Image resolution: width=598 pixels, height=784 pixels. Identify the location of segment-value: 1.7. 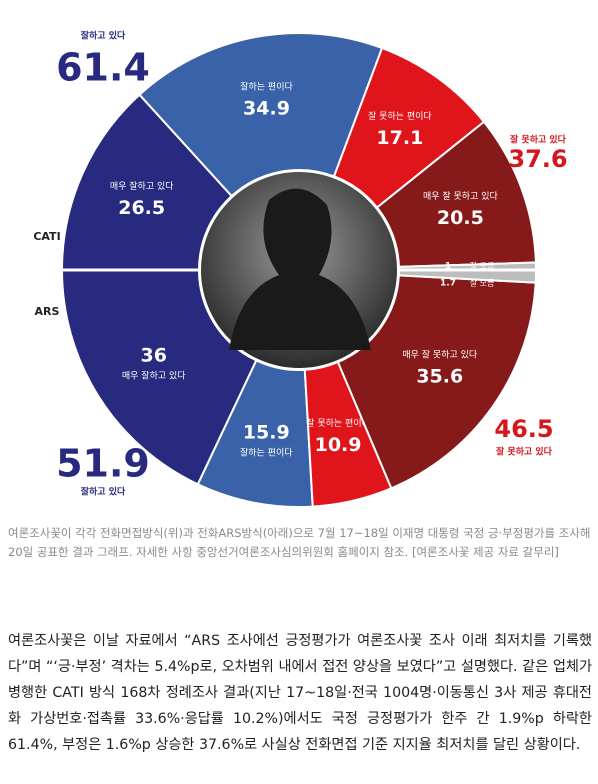
(448, 284).